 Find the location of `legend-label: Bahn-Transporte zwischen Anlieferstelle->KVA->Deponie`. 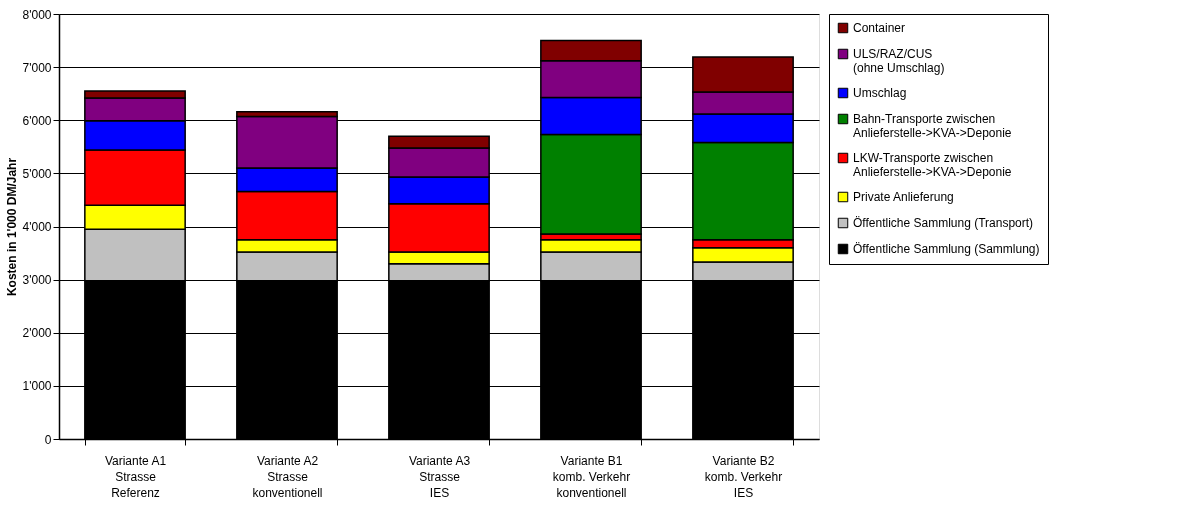

legend-label: Bahn-Transporte zwischen Anlieferstelle->KVA->Deponie is located at coordinates (932, 126).